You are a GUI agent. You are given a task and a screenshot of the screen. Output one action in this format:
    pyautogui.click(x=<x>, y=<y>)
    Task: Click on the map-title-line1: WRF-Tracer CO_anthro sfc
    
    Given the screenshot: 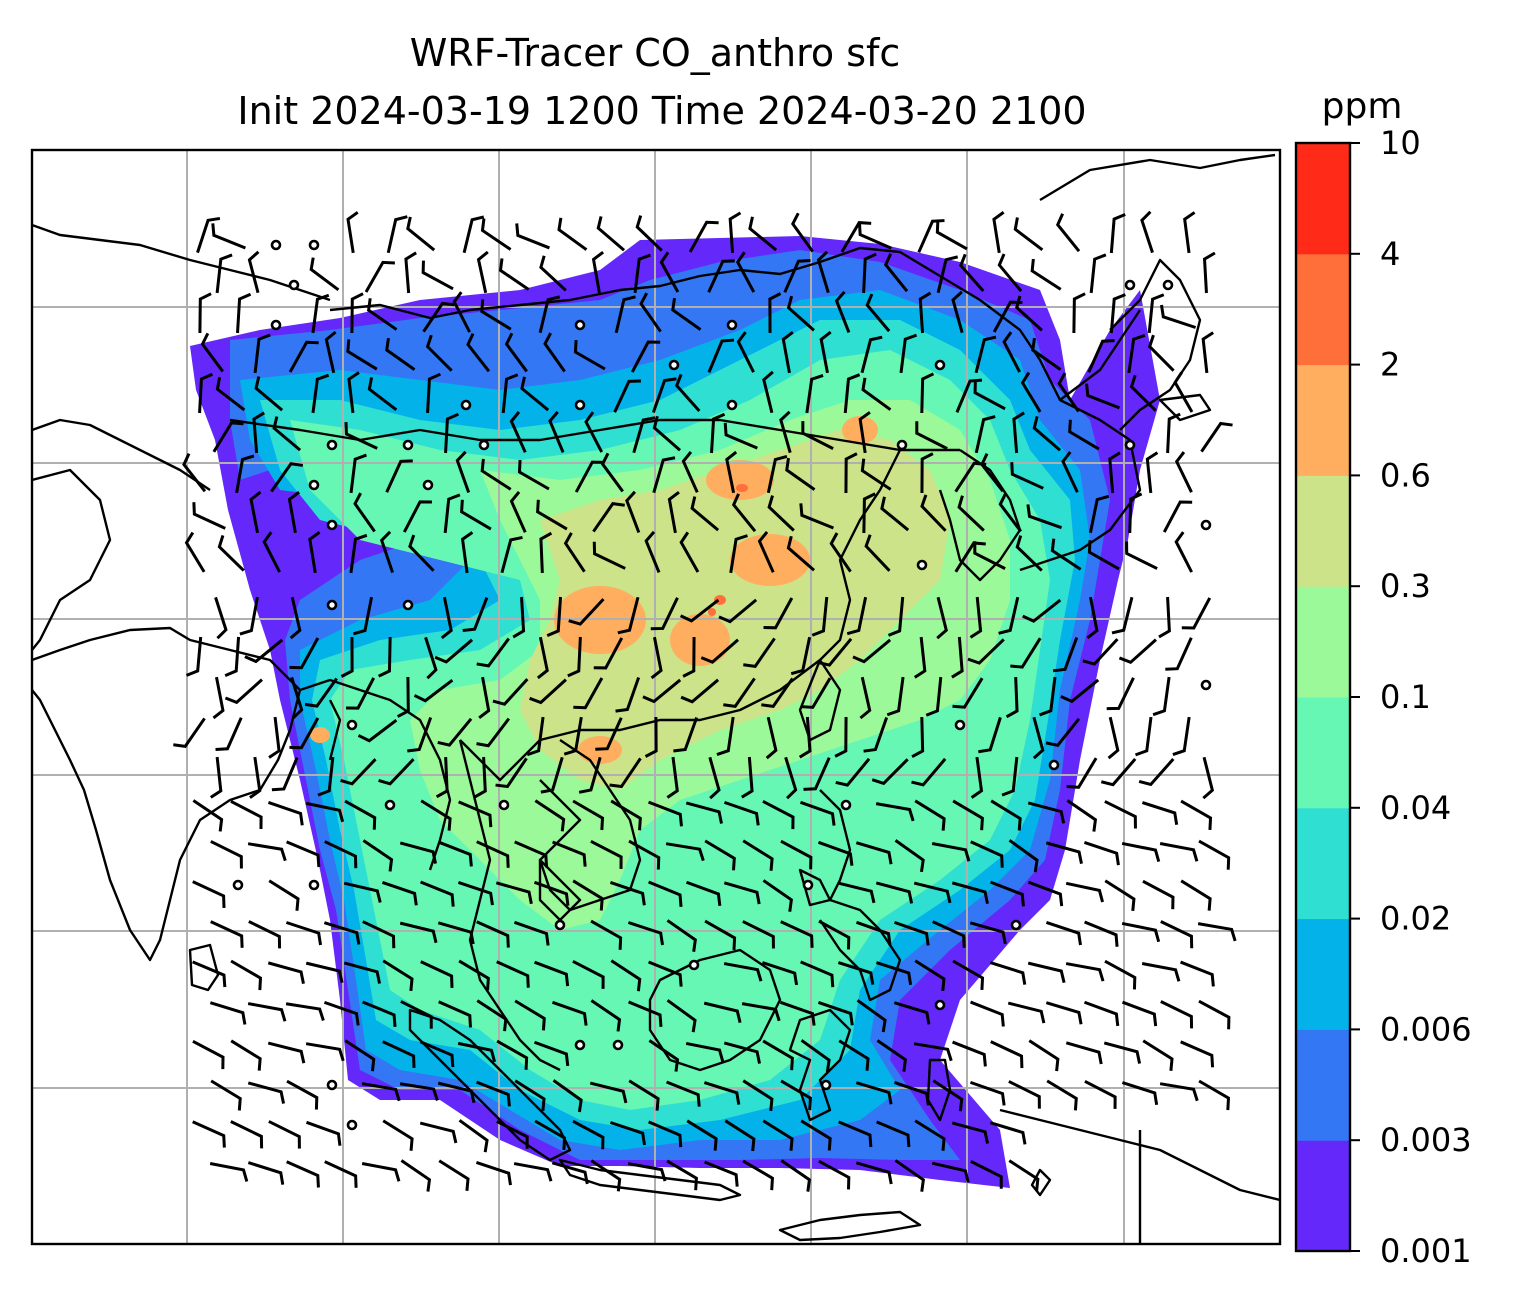 What is the action you would take?
    pyautogui.click(x=655, y=53)
    